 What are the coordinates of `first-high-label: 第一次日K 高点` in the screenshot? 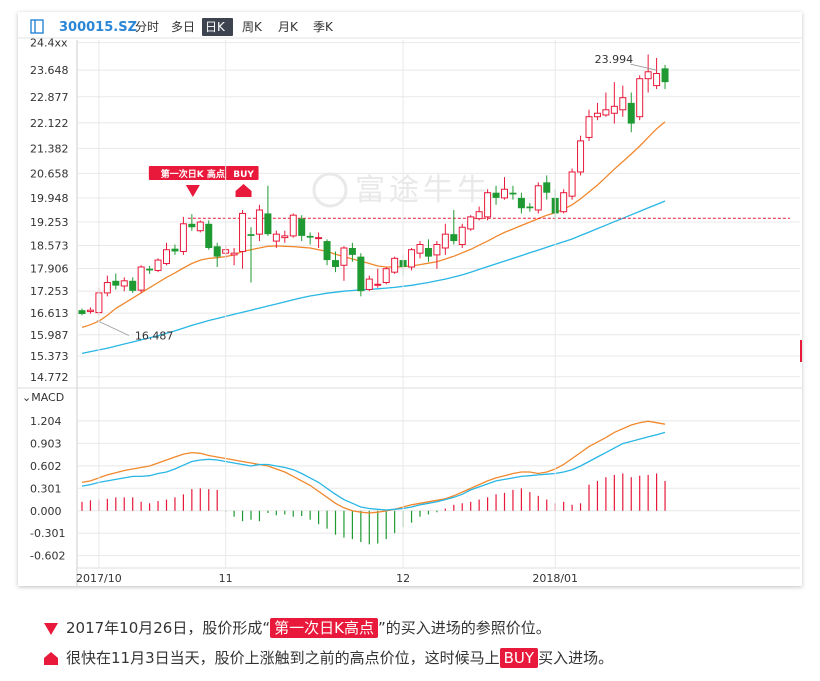 It's located at (193, 174).